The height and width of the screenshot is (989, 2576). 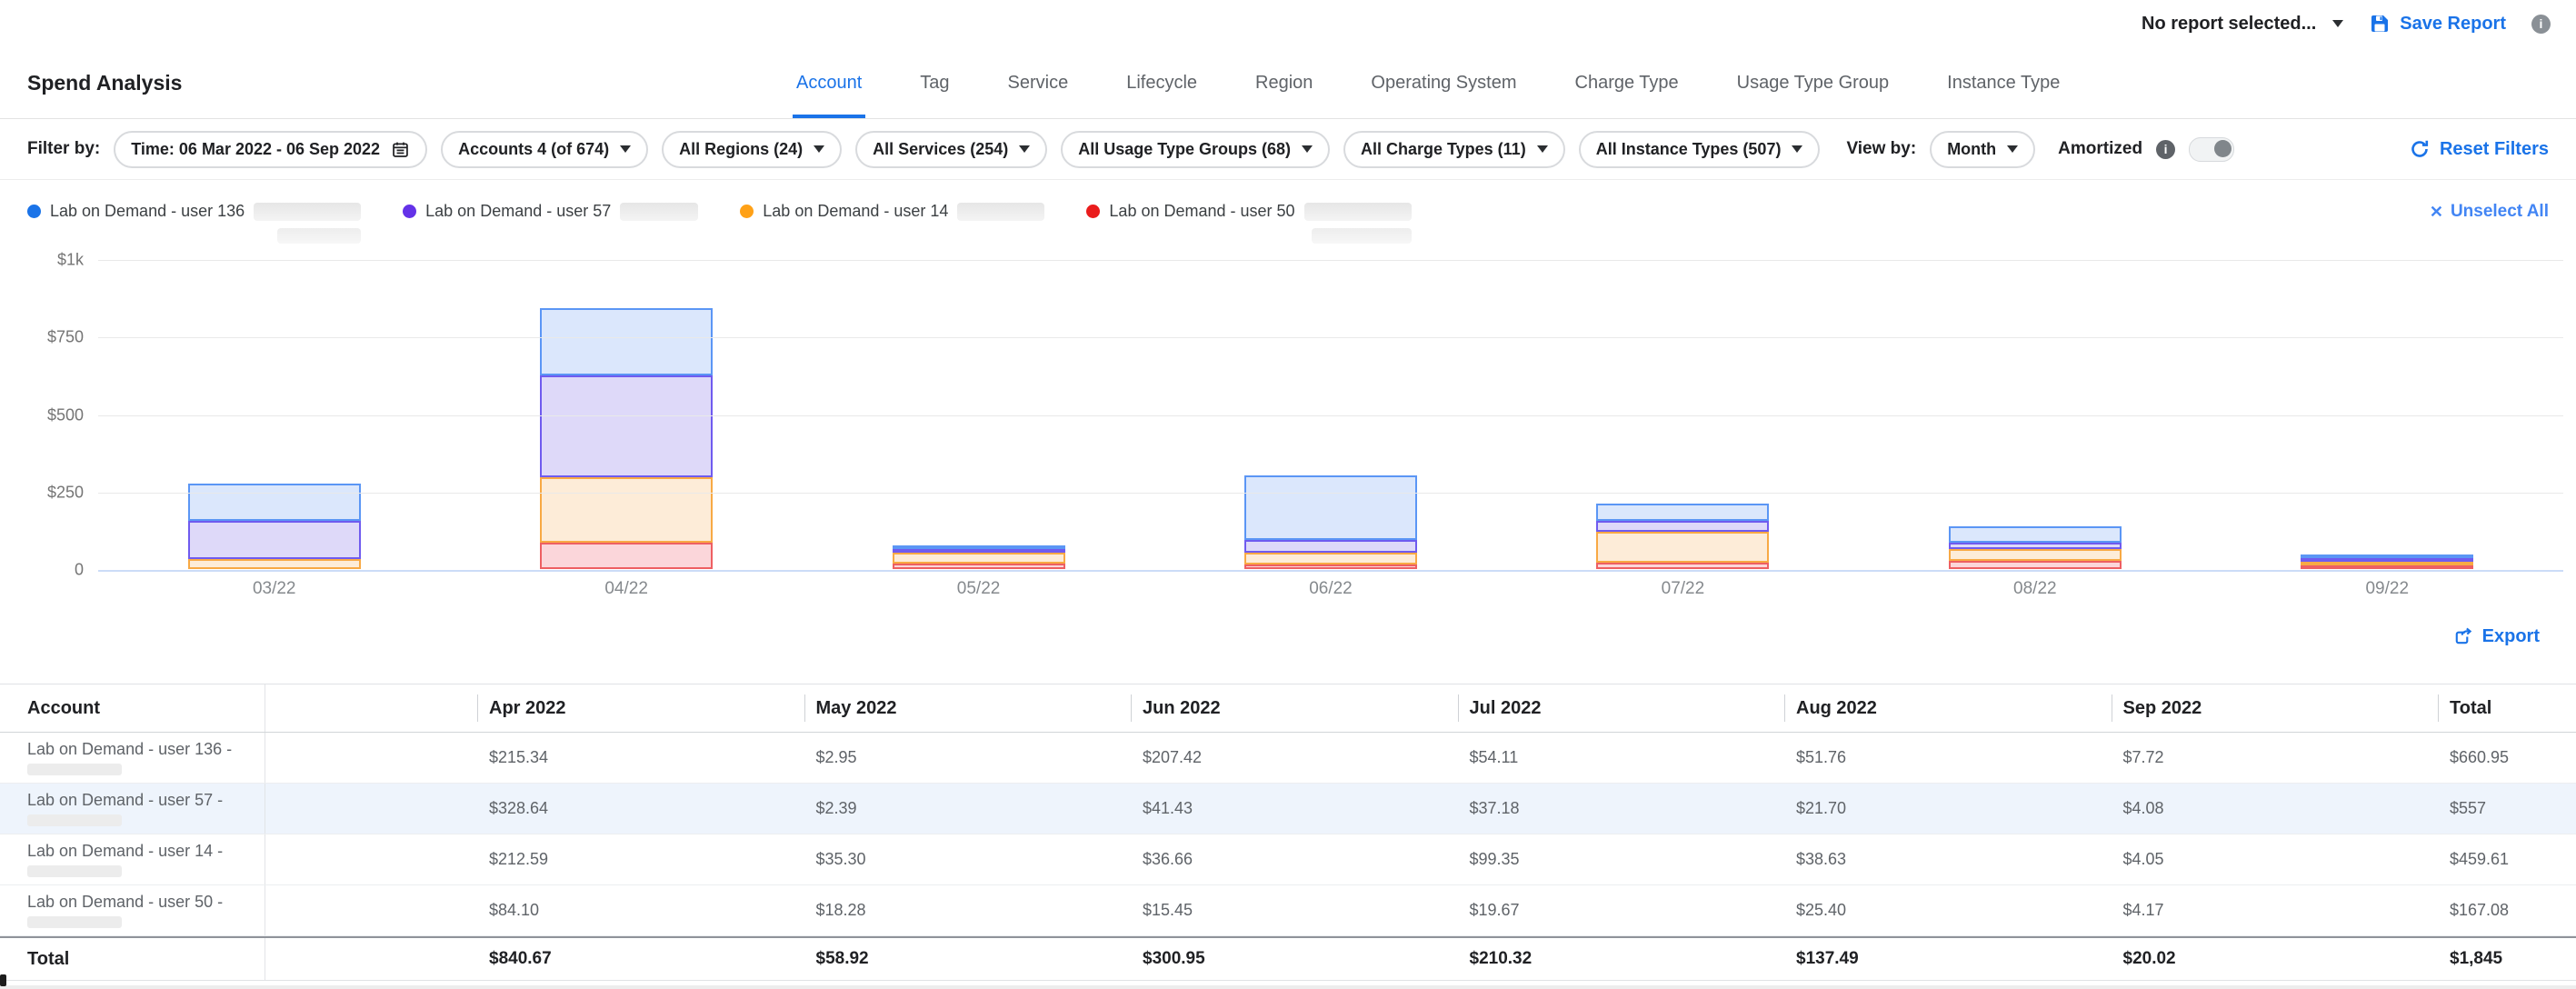 I want to click on column-header-jul-2022: Jul 2022, so click(x=1621, y=708).